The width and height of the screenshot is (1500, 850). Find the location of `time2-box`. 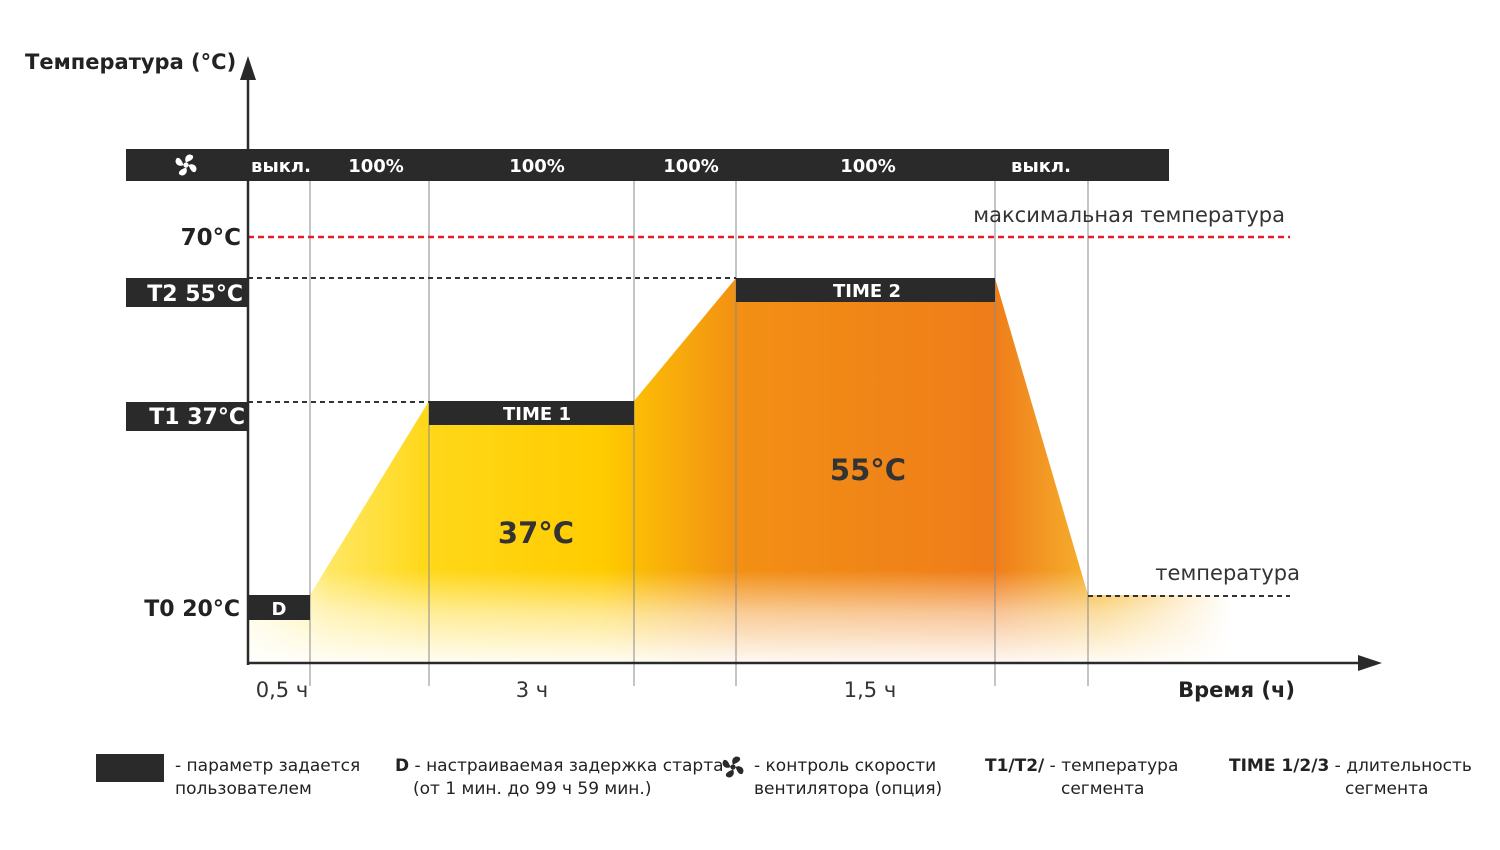

time2-box is located at coordinates (865, 290).